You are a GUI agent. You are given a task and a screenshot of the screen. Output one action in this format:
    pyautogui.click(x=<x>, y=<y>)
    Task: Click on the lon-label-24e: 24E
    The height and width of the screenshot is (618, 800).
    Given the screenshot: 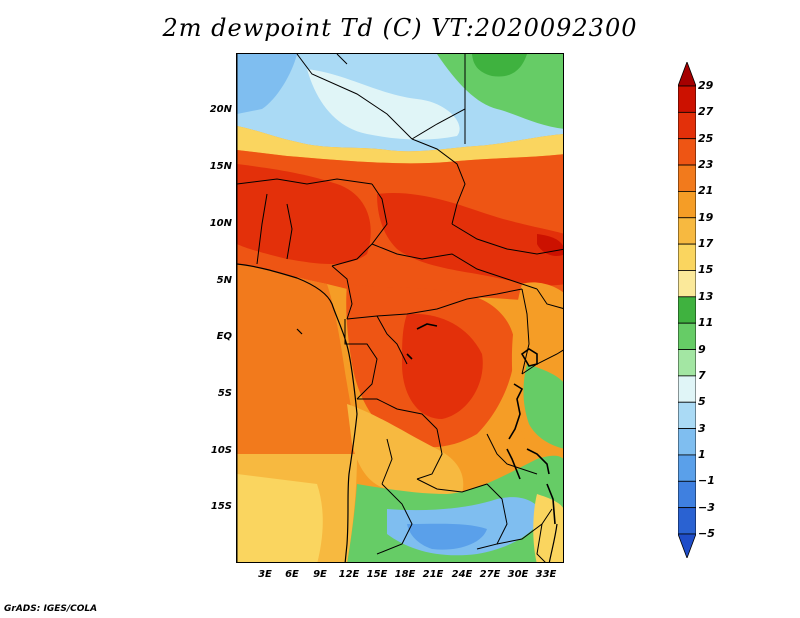 What is the action you would take?
    pyautogui.click(x=462, y=574)
    